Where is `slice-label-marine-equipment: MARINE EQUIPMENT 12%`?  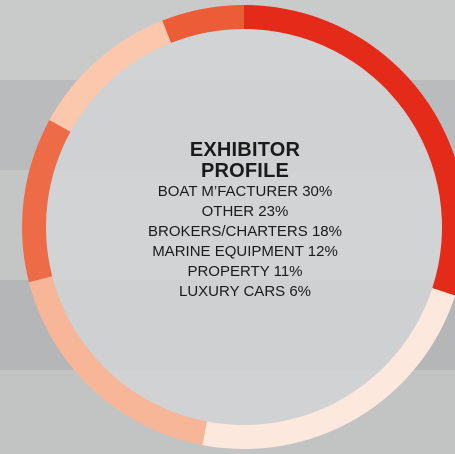 slice-label-marine-equipment: MARINE EQUIPMENT 12% is located at coordinates (245, 251).